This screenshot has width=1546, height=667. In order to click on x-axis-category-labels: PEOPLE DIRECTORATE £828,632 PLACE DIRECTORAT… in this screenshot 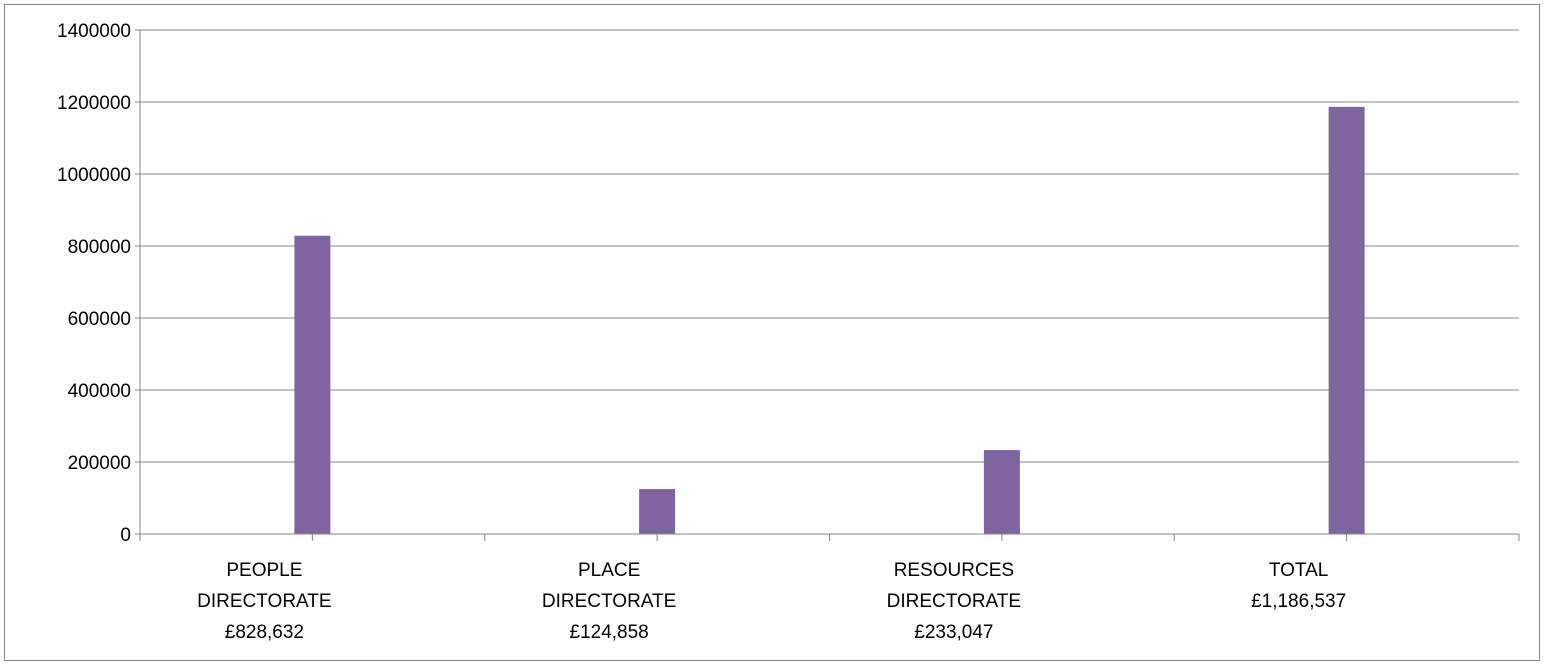, I will do `click(771, 601)`.